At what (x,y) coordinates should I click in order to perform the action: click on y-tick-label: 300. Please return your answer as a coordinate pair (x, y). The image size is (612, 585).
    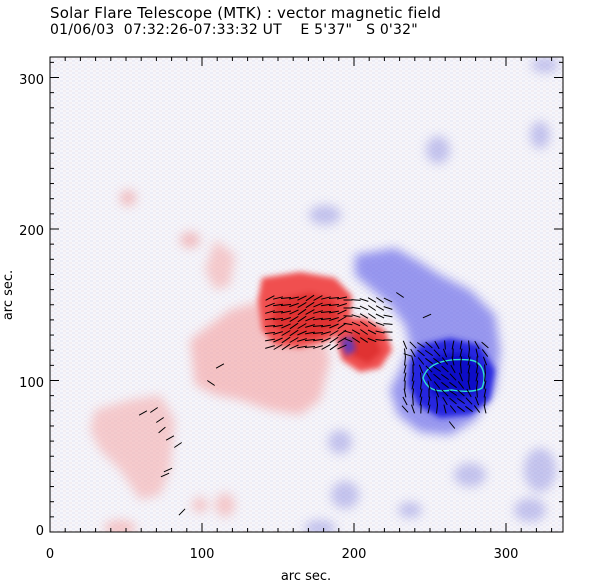
    Looking at the image, I should click on (31, 80).